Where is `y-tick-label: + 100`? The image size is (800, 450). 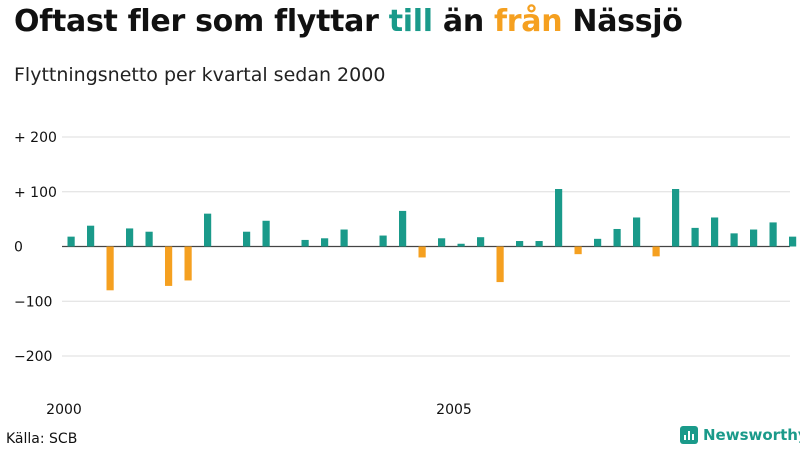
y-tick-label: + 100 is located at coordinates (35, 193).